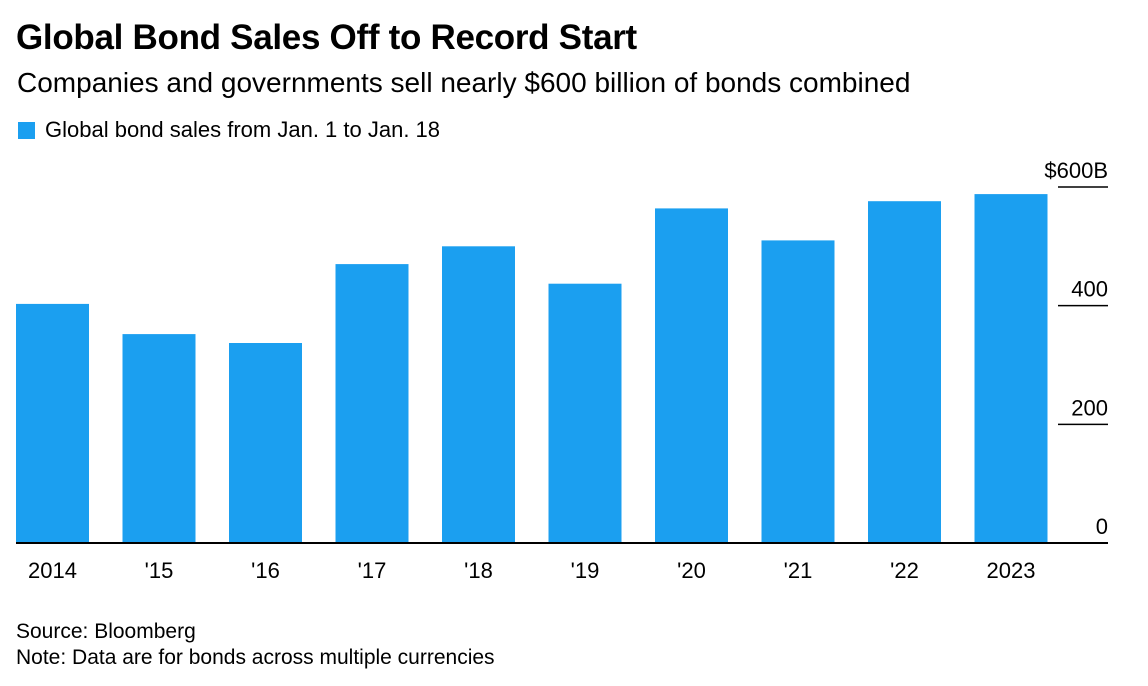  What do you see at coordinates (372, 570) in the screenshot?
I see `x-tick-label-'17: '17` at bounding box center [372, 570].